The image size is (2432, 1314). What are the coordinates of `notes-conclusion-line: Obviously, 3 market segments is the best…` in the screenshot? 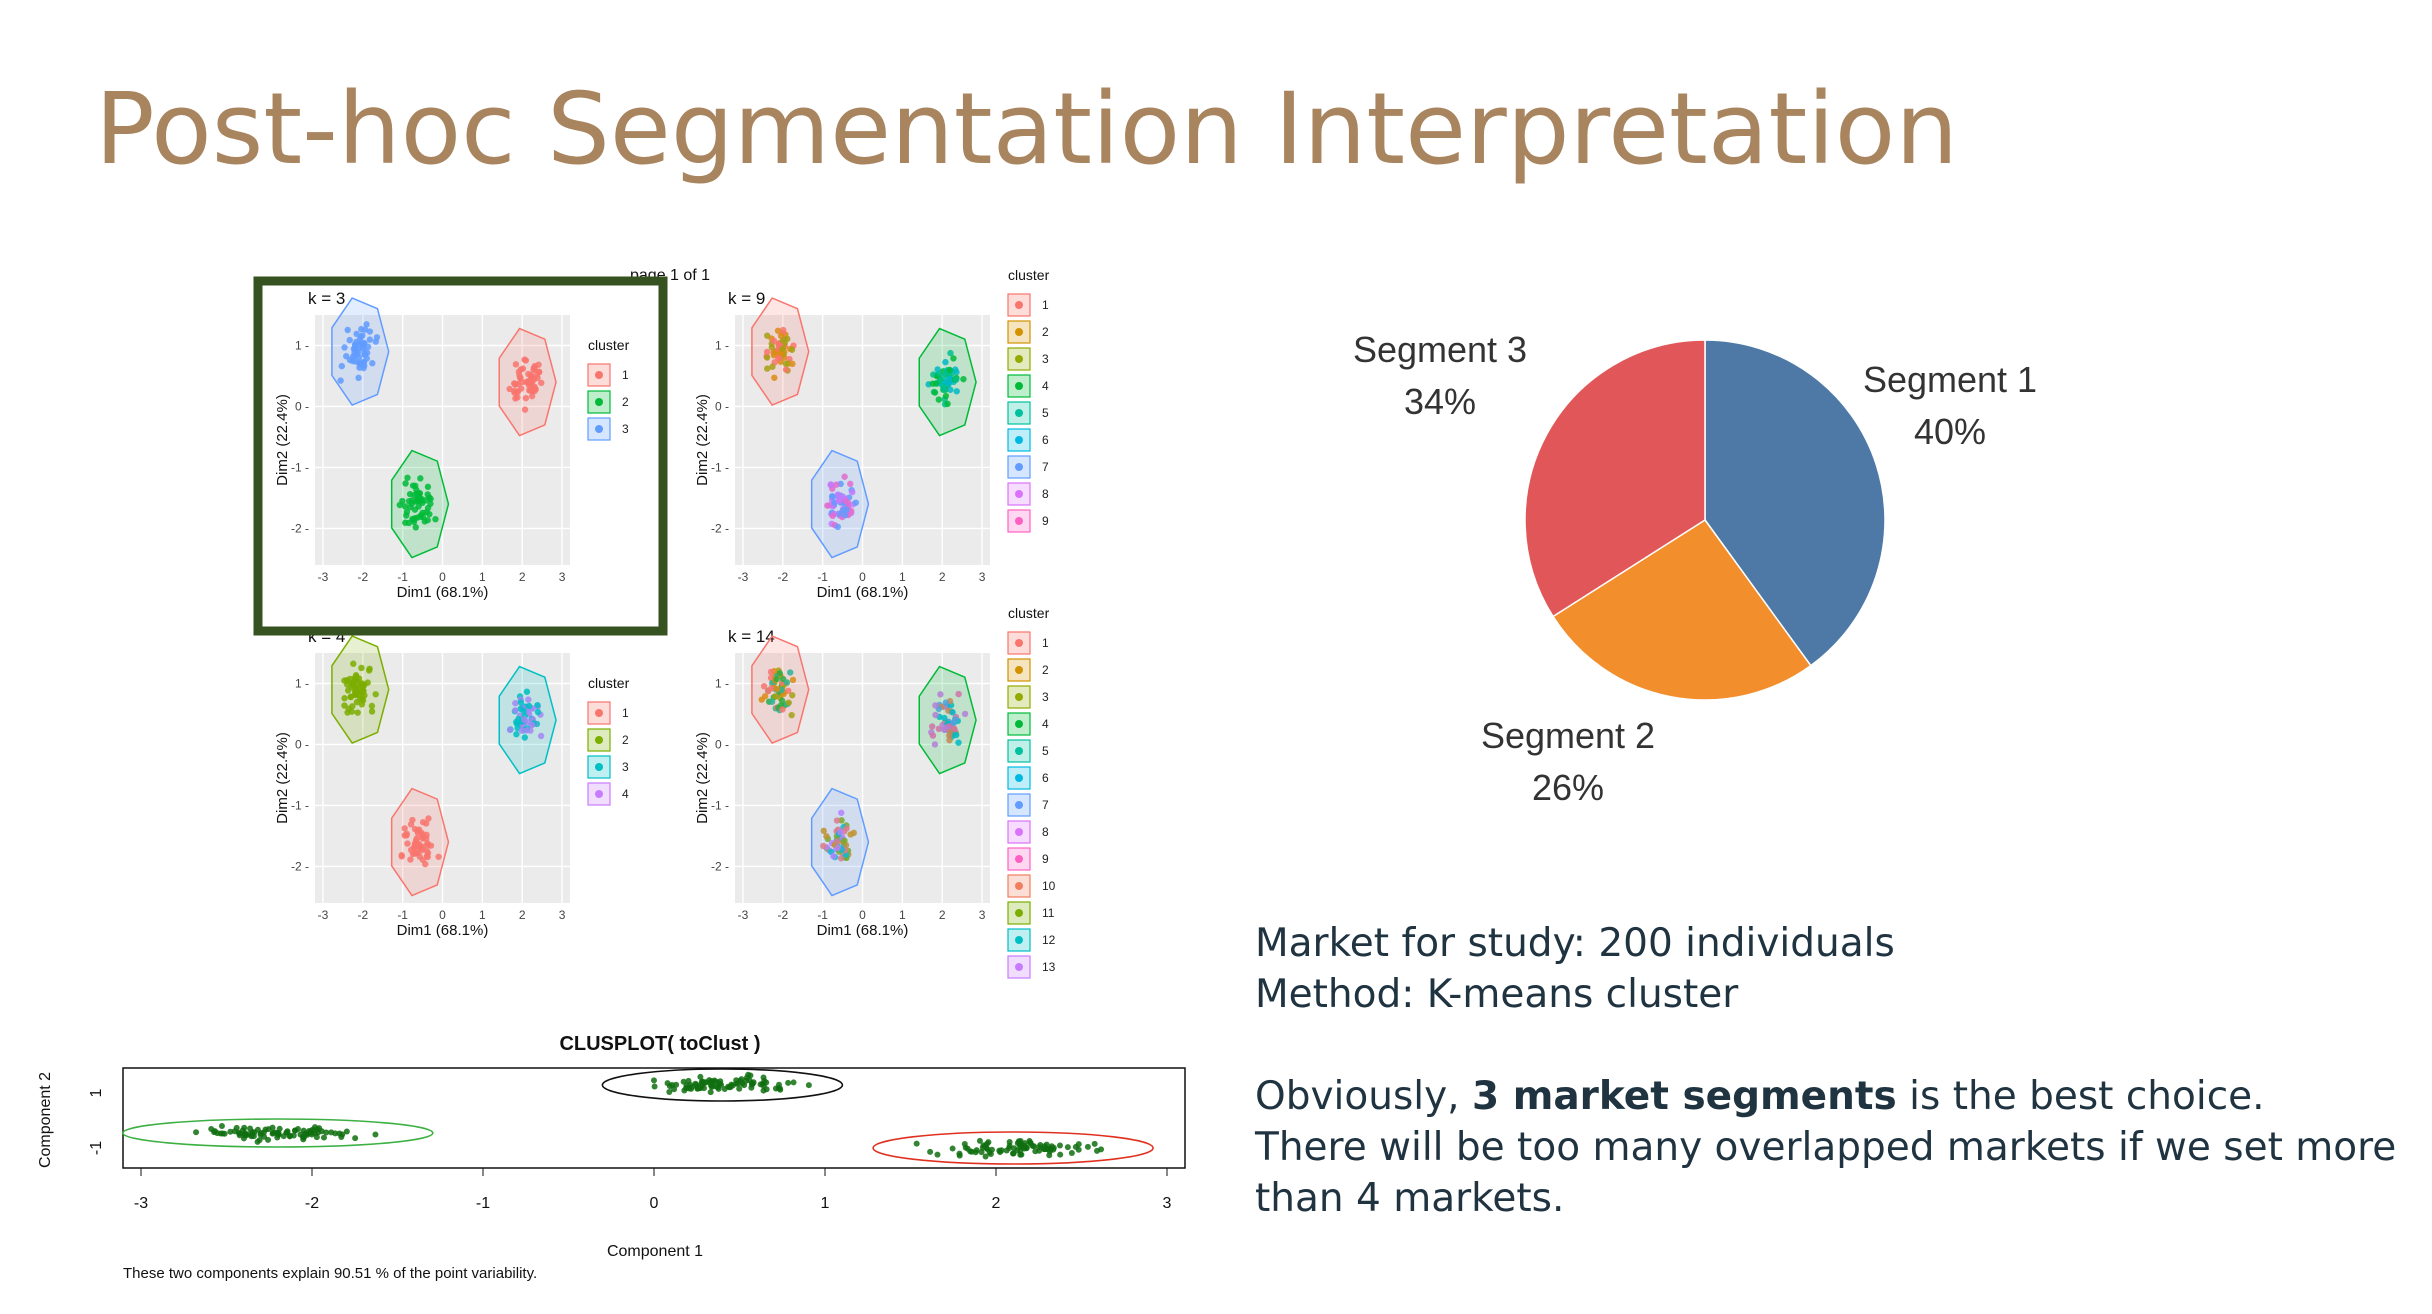 It's located at (1830, 1096).